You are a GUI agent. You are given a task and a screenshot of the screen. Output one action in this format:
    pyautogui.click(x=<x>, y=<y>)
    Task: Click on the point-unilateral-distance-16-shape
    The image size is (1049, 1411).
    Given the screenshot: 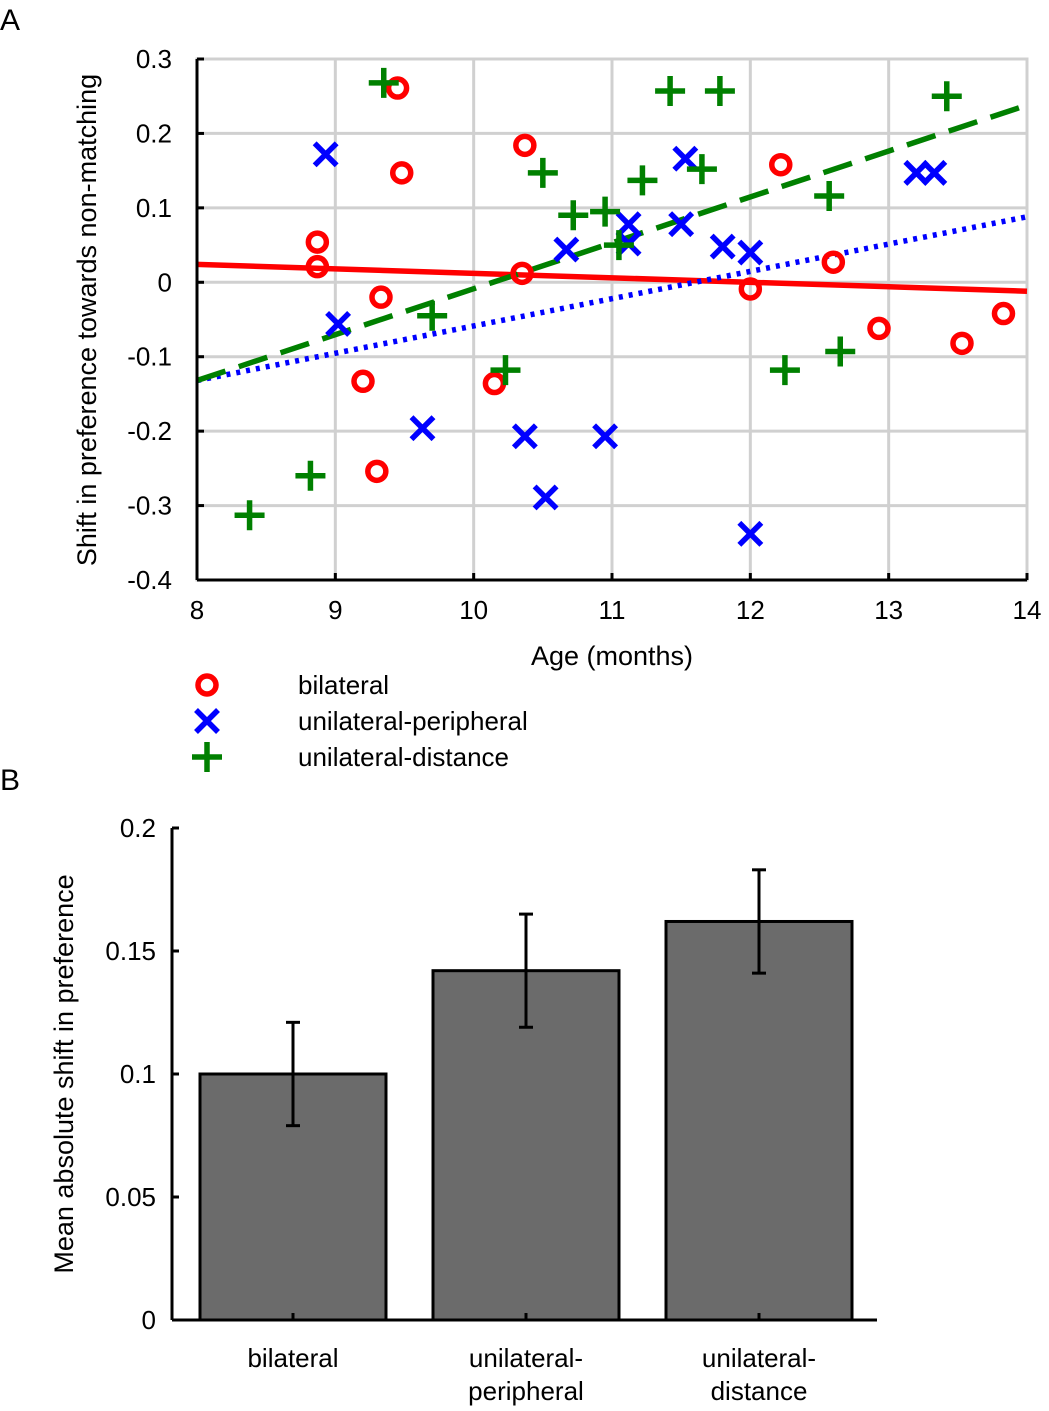 What is the action you would take?
    pyautogui.click(x=946, y=96)
    